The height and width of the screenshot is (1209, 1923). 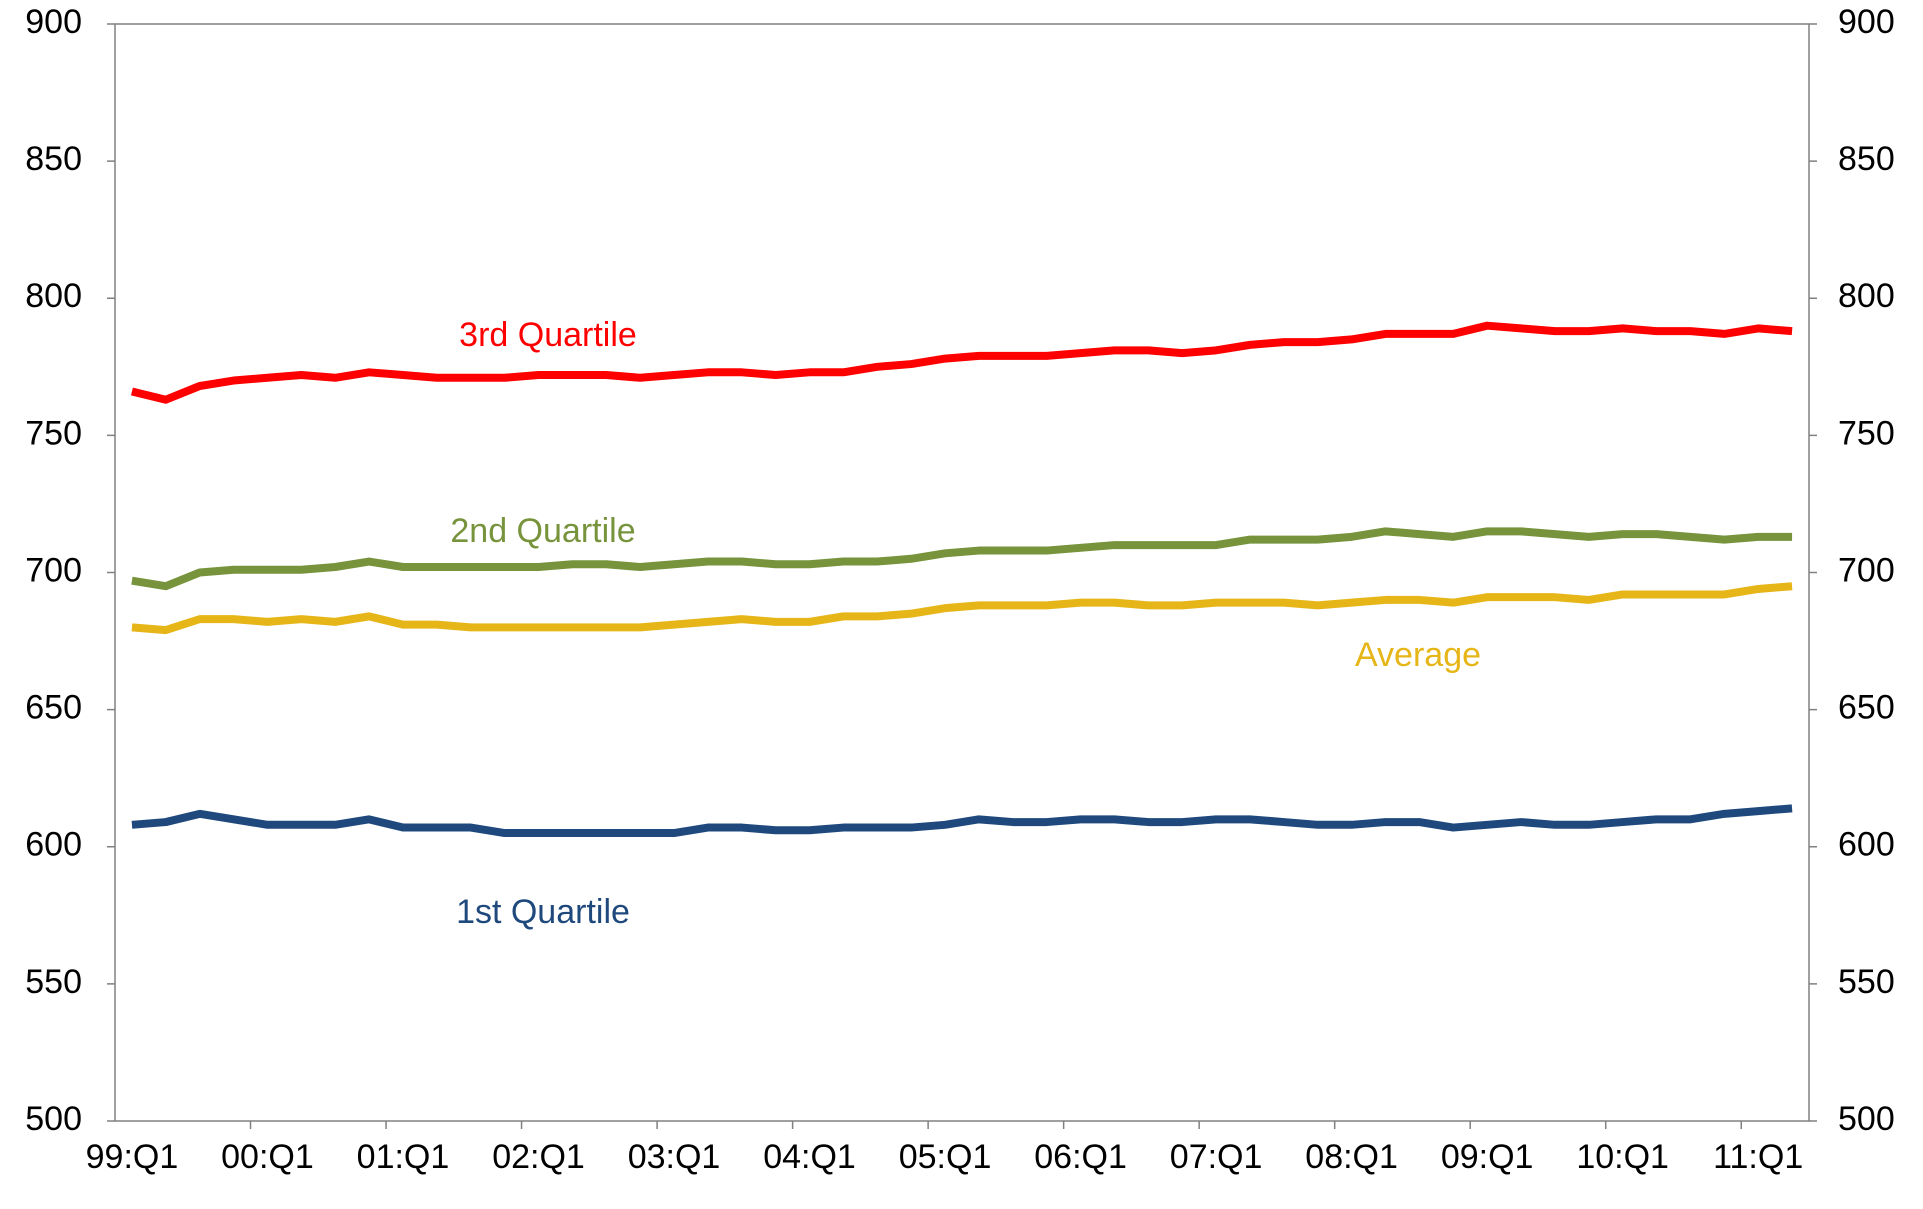 What do you see at coordinates (53, 708) in the screenshot?
I see `y-tick-label: 650` at bounding box center [53, 708].